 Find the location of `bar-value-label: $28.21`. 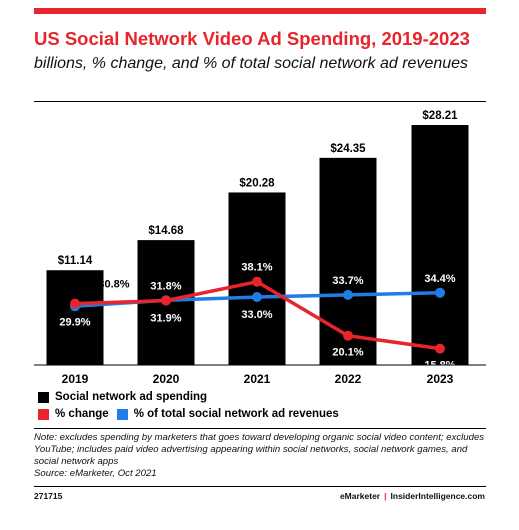

bar-value-label: $28.21 is located at coordinates (440, 116).